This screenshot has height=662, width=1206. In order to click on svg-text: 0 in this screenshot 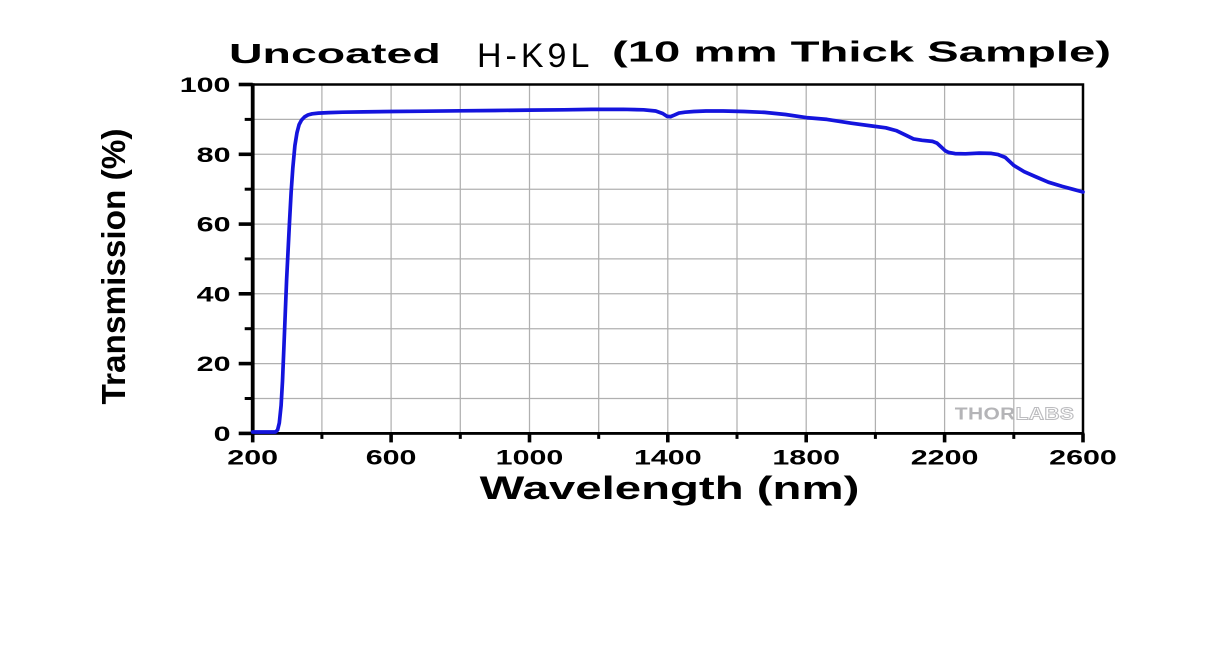, I will do `click(222, 434)`.